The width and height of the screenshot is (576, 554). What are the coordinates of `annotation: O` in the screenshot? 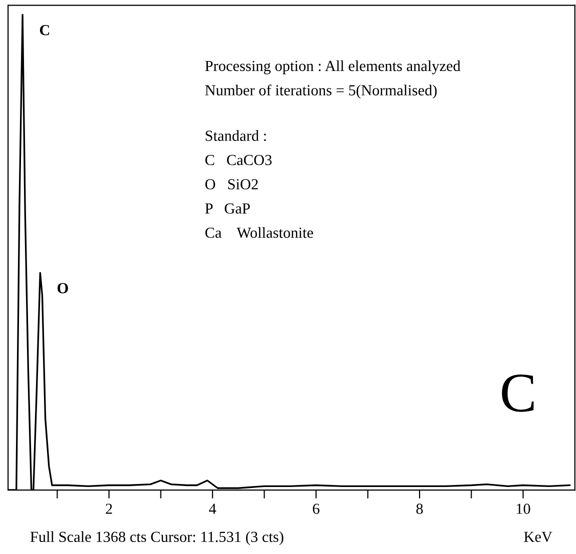 It's located at (63, 288).